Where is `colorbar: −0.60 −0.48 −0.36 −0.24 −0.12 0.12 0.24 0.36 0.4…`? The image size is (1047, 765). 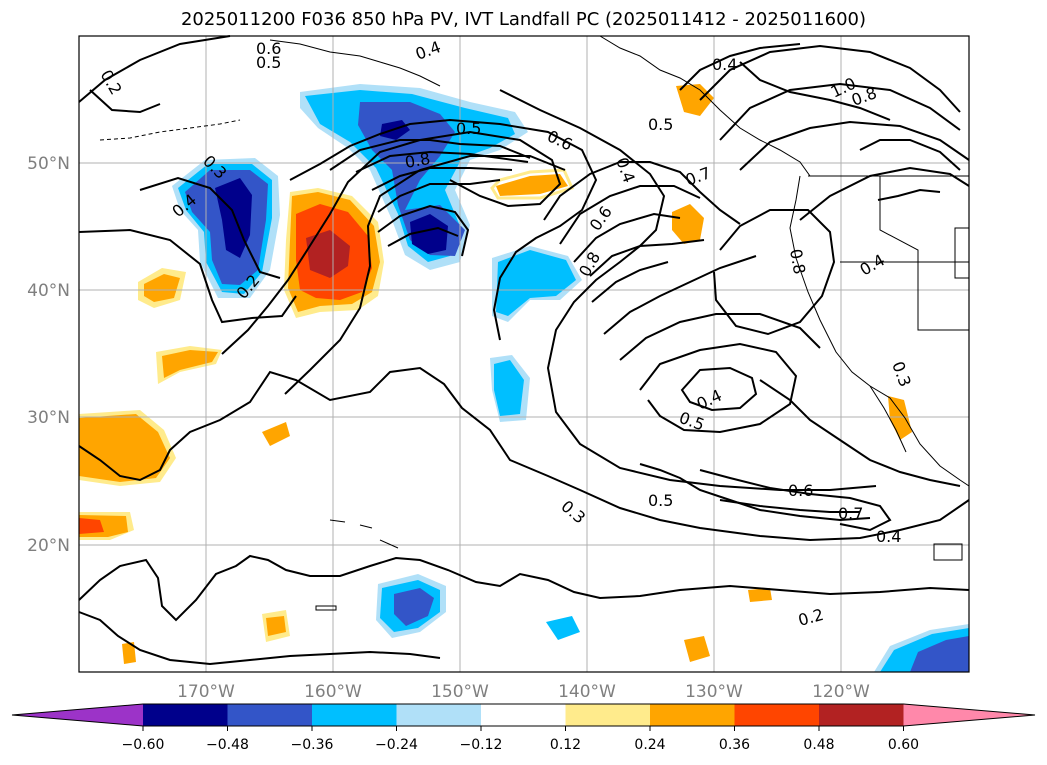 colorbar: −0.60 −0.48 −0.36 −0.24 −0.12 0.12 0.24 0.36 0.4… is located at coordinates (523, 728).